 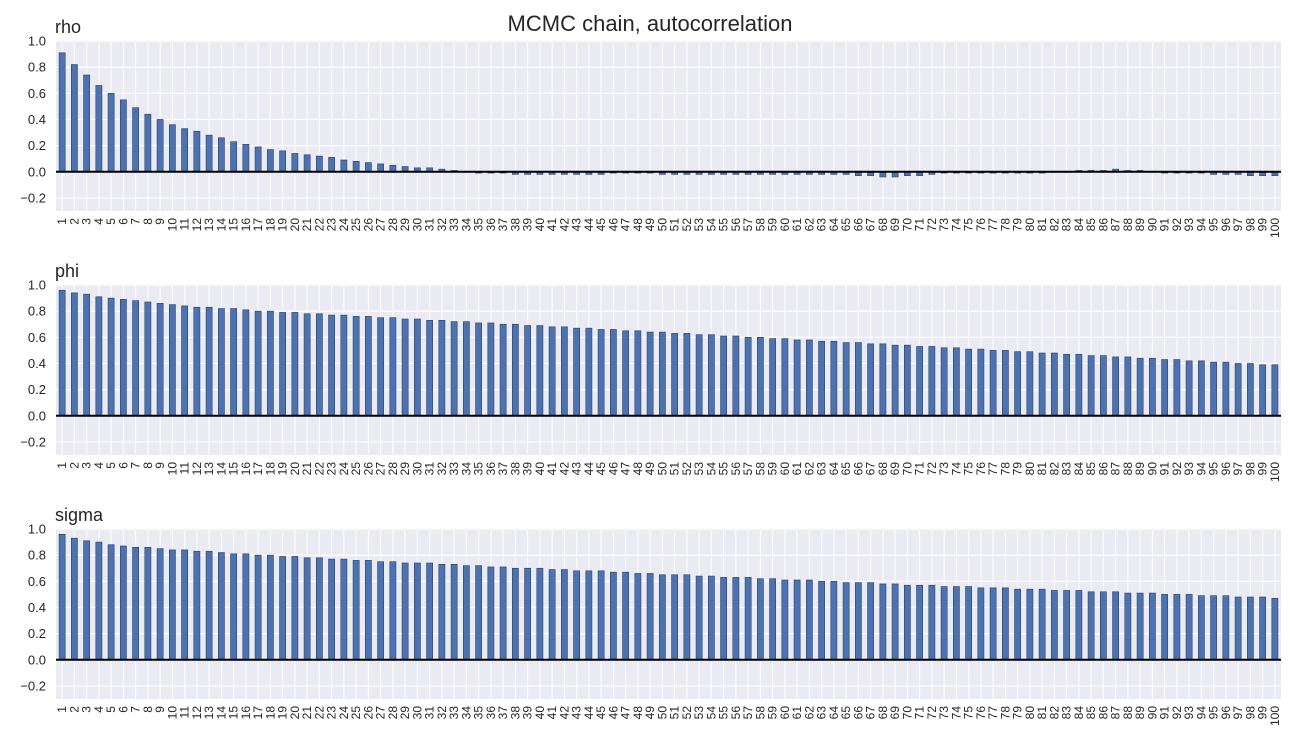 I want to click on x-tick-label: 95, so click(x=1214, y=225).